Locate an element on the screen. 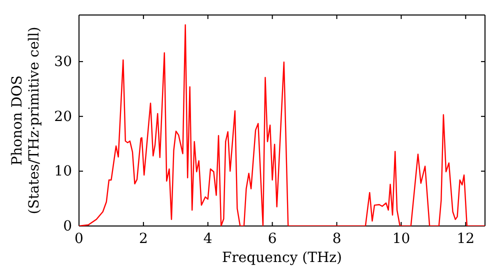  x-tick-label: 2 is located at coordinates (143, 238).